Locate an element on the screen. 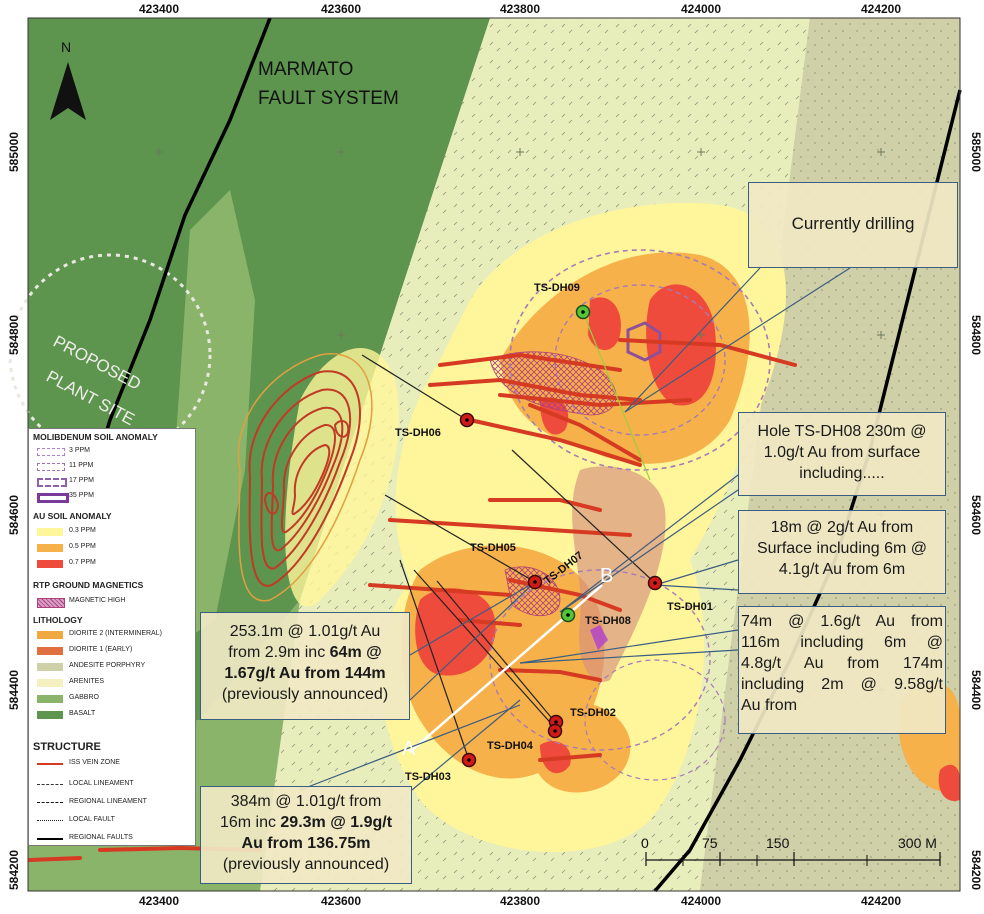  legend-item: LOCAL LINEAMENT is located at coordinates (101, 783).